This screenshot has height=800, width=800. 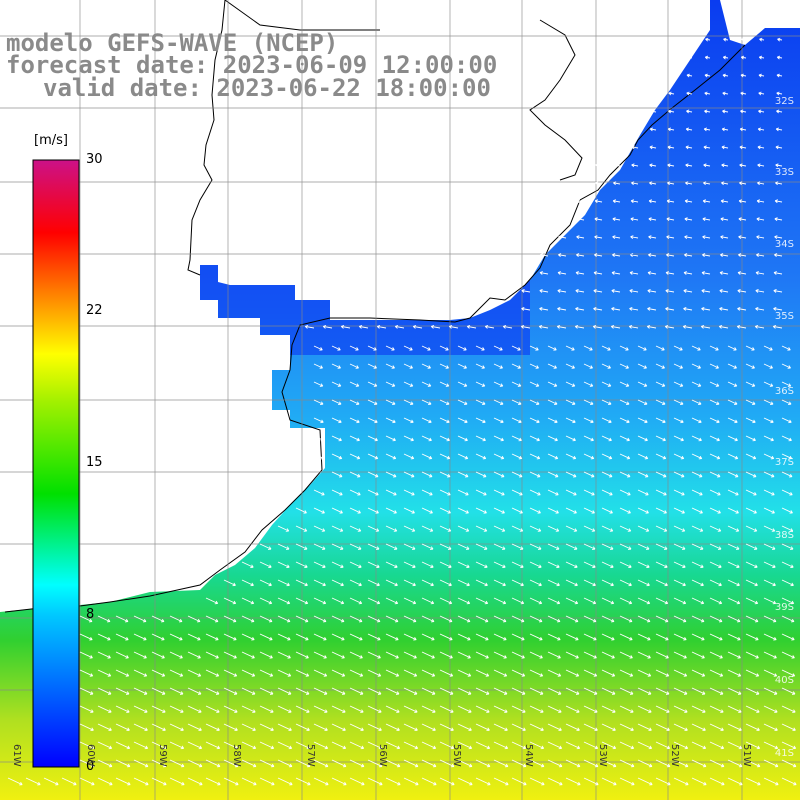 What do you see at coordinates (56, 463) in the screenshot?
I see `colorbar` at bounding box center [56, 463].